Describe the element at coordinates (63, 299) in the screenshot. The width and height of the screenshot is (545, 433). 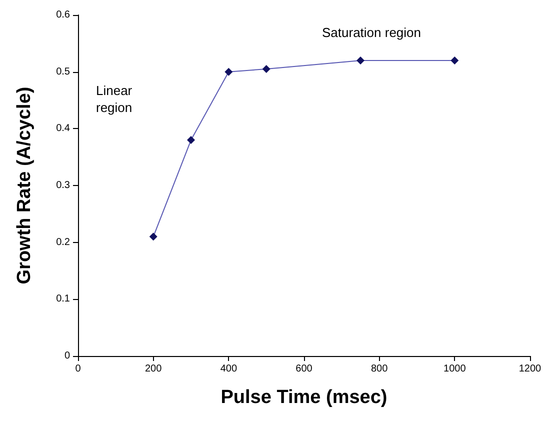
I see `y-tick-label: 0.1` at that location.